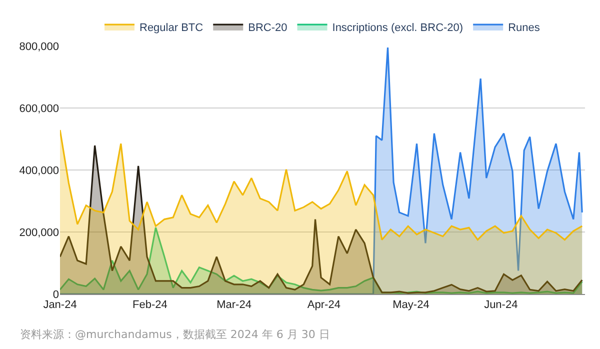 The width and height of the screenshot is (600, 349). What do you see at coordinates (175, 334) in the screenshot?
I see `text: 资料来源：@murchandamus，数据截至 2024 年 6 月 30 日` at bounding box center [175, 334].